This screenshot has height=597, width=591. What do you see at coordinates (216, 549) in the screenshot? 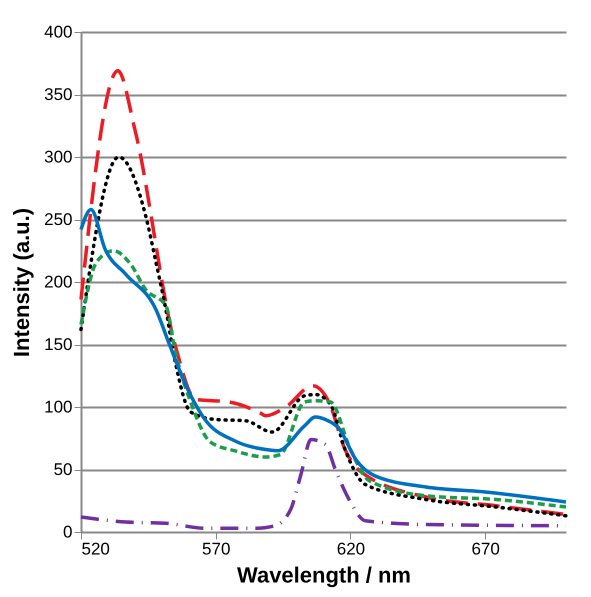
I see `x-tick-label: 570` at bounding box center [216, 549].